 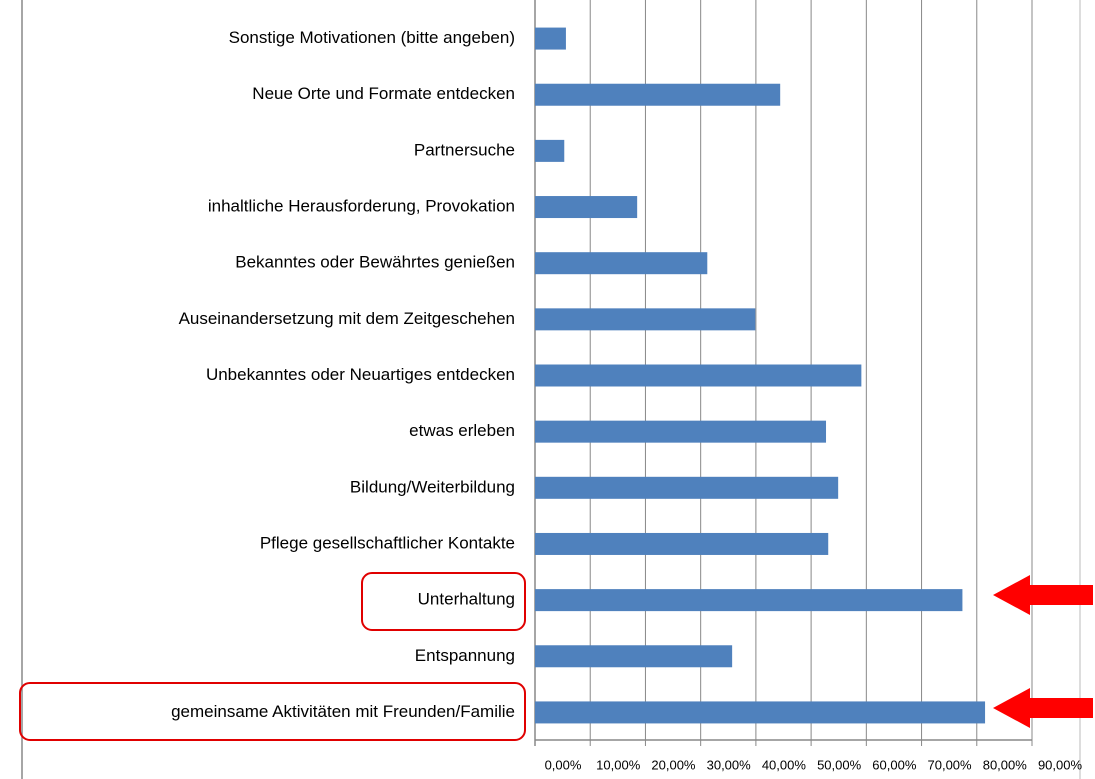 What do you see at coordinates (375, 262) in the screenshot?
I see `y-tick-label: Bekanntes oder Bewährtes genießen` at bounding box center [375, 262].